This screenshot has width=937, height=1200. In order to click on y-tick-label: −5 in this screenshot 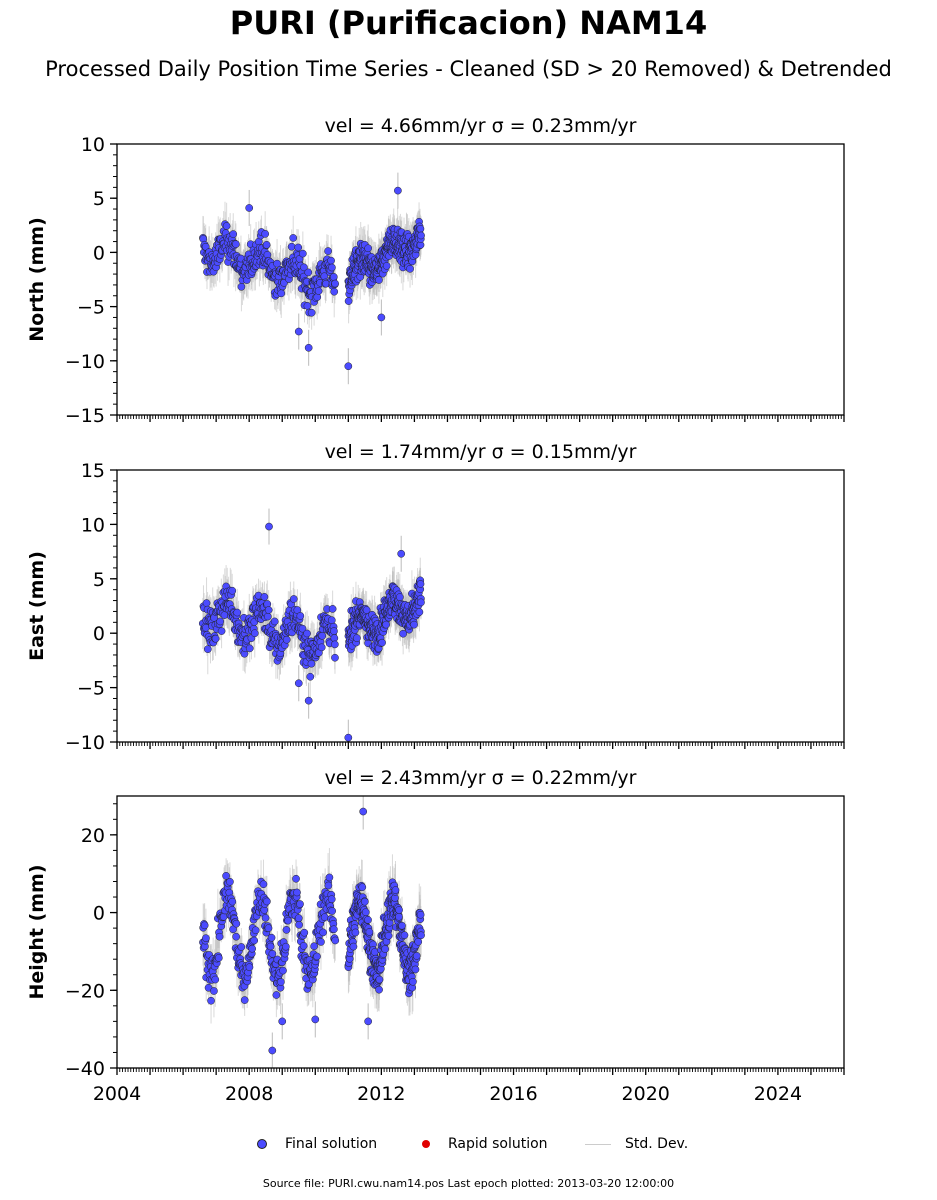, I will do `click(91, 308)`.